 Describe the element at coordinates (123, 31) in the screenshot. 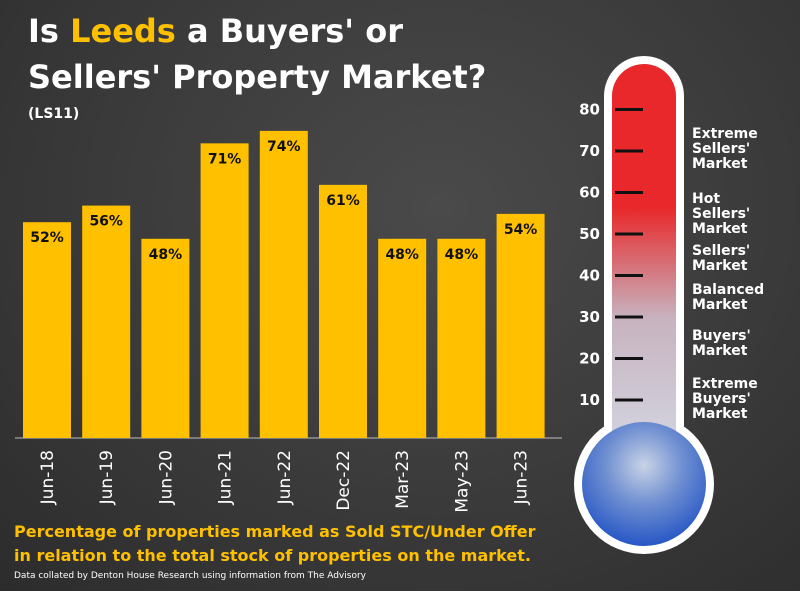

I see `title-highlight: Leeds` at that location.